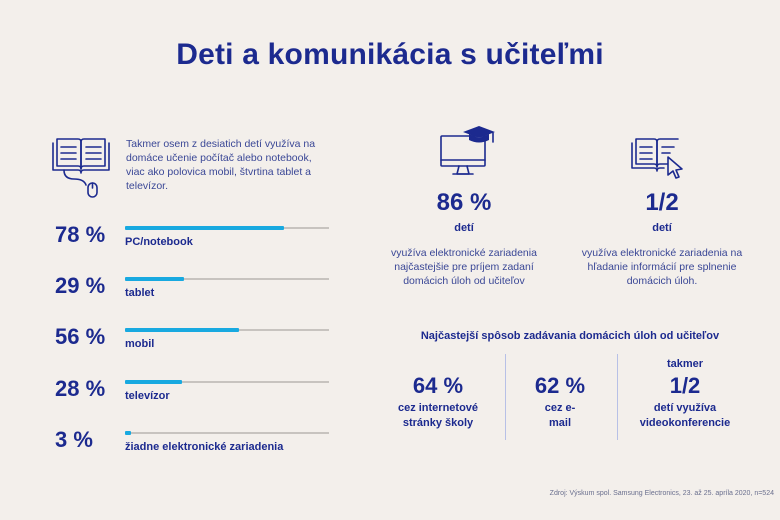  Describe the element at coordinates (662, 202) in the screenshot. I see `highlight-right-number: 1/2` at that location.